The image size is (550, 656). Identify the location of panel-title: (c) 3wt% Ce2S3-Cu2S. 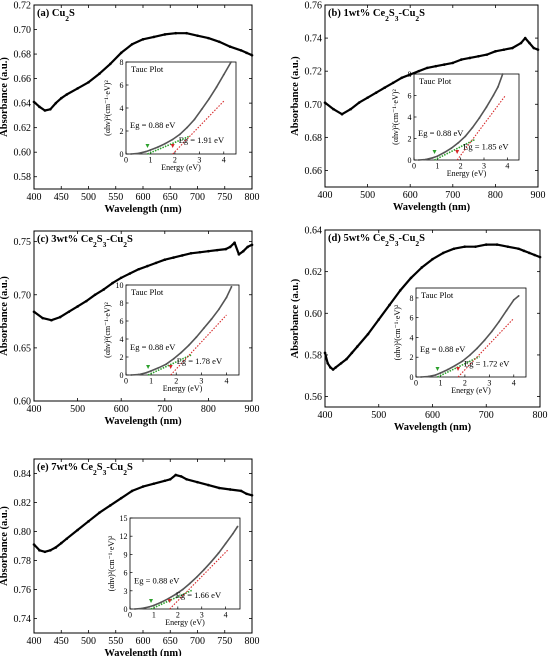
(85, 241).